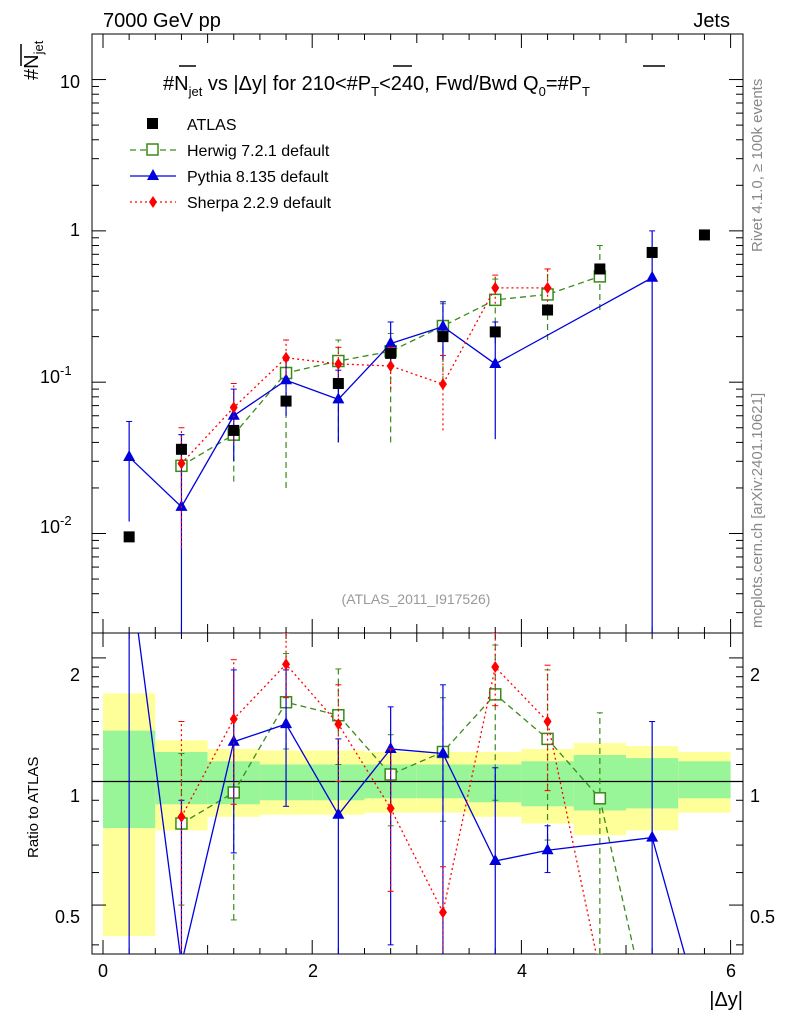 The height and width of the screenshot is (1024, 786). I want to click on legend-label-herwig: Herwig 7.2.1 default, so click(258, 151).